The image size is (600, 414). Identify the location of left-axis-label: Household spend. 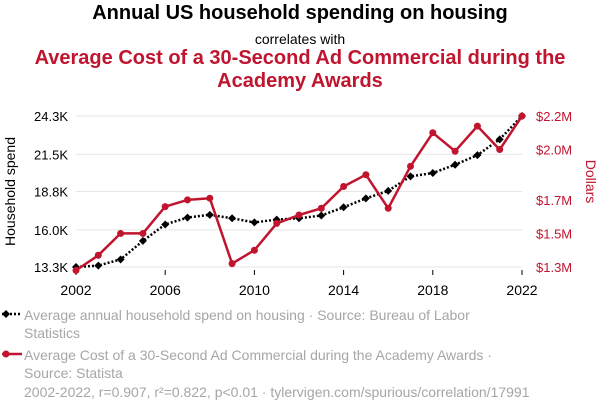
(10, 191).